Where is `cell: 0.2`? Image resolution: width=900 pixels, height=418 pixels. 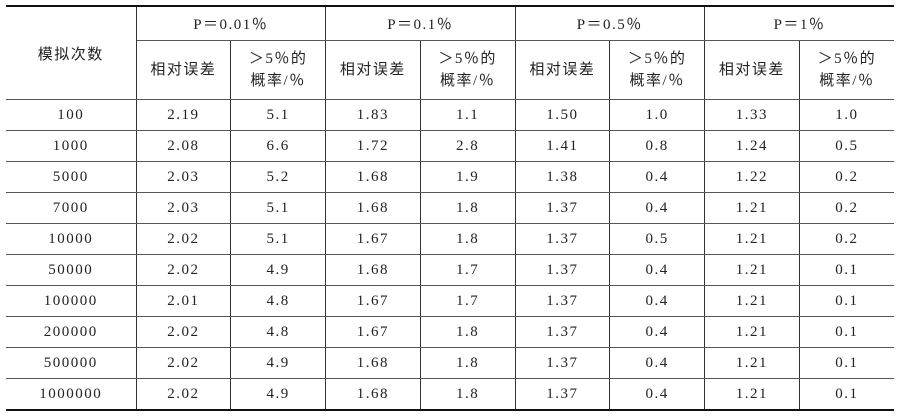 cell: 0.2 is located at coordinates (846, 177).